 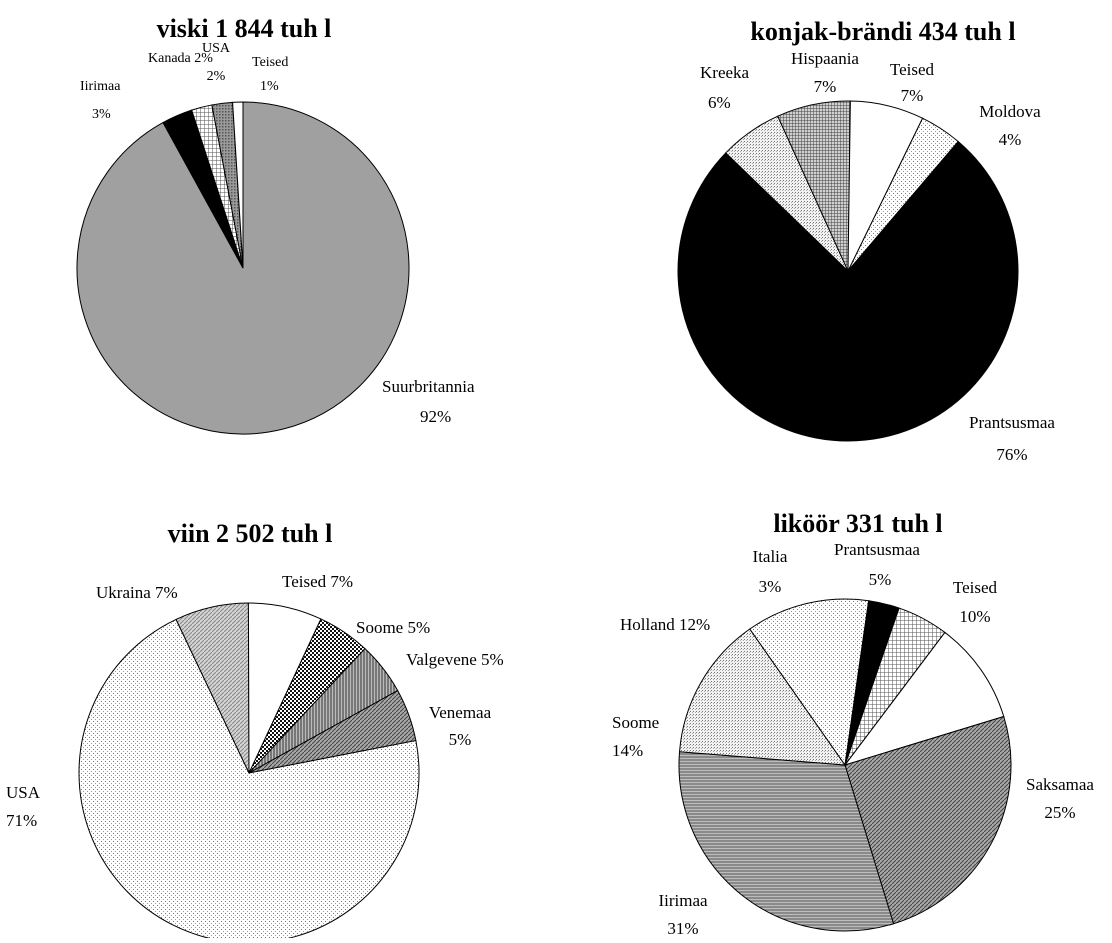 I want to click on pie-viin, so click(x=249, y=772).